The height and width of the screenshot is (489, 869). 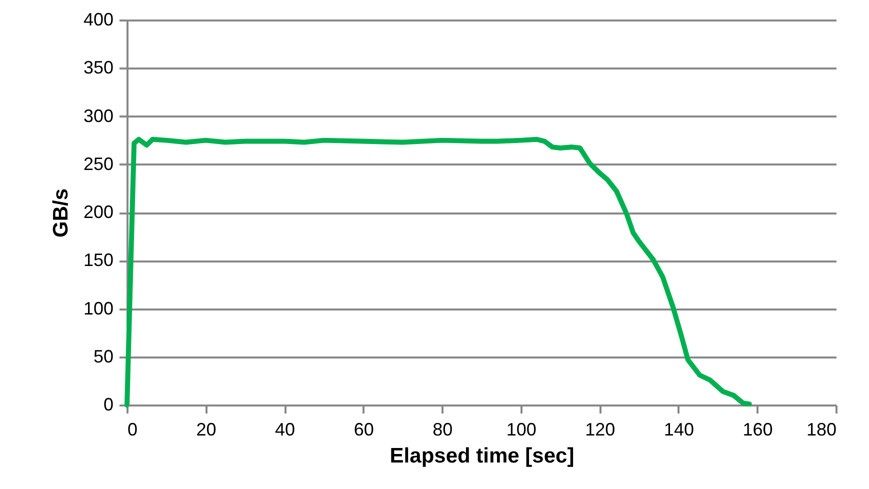 What do you see at coordinates (98, 116) in the screenshot?
I see `y-tick-label: 300` at bounding box center [98, 116].